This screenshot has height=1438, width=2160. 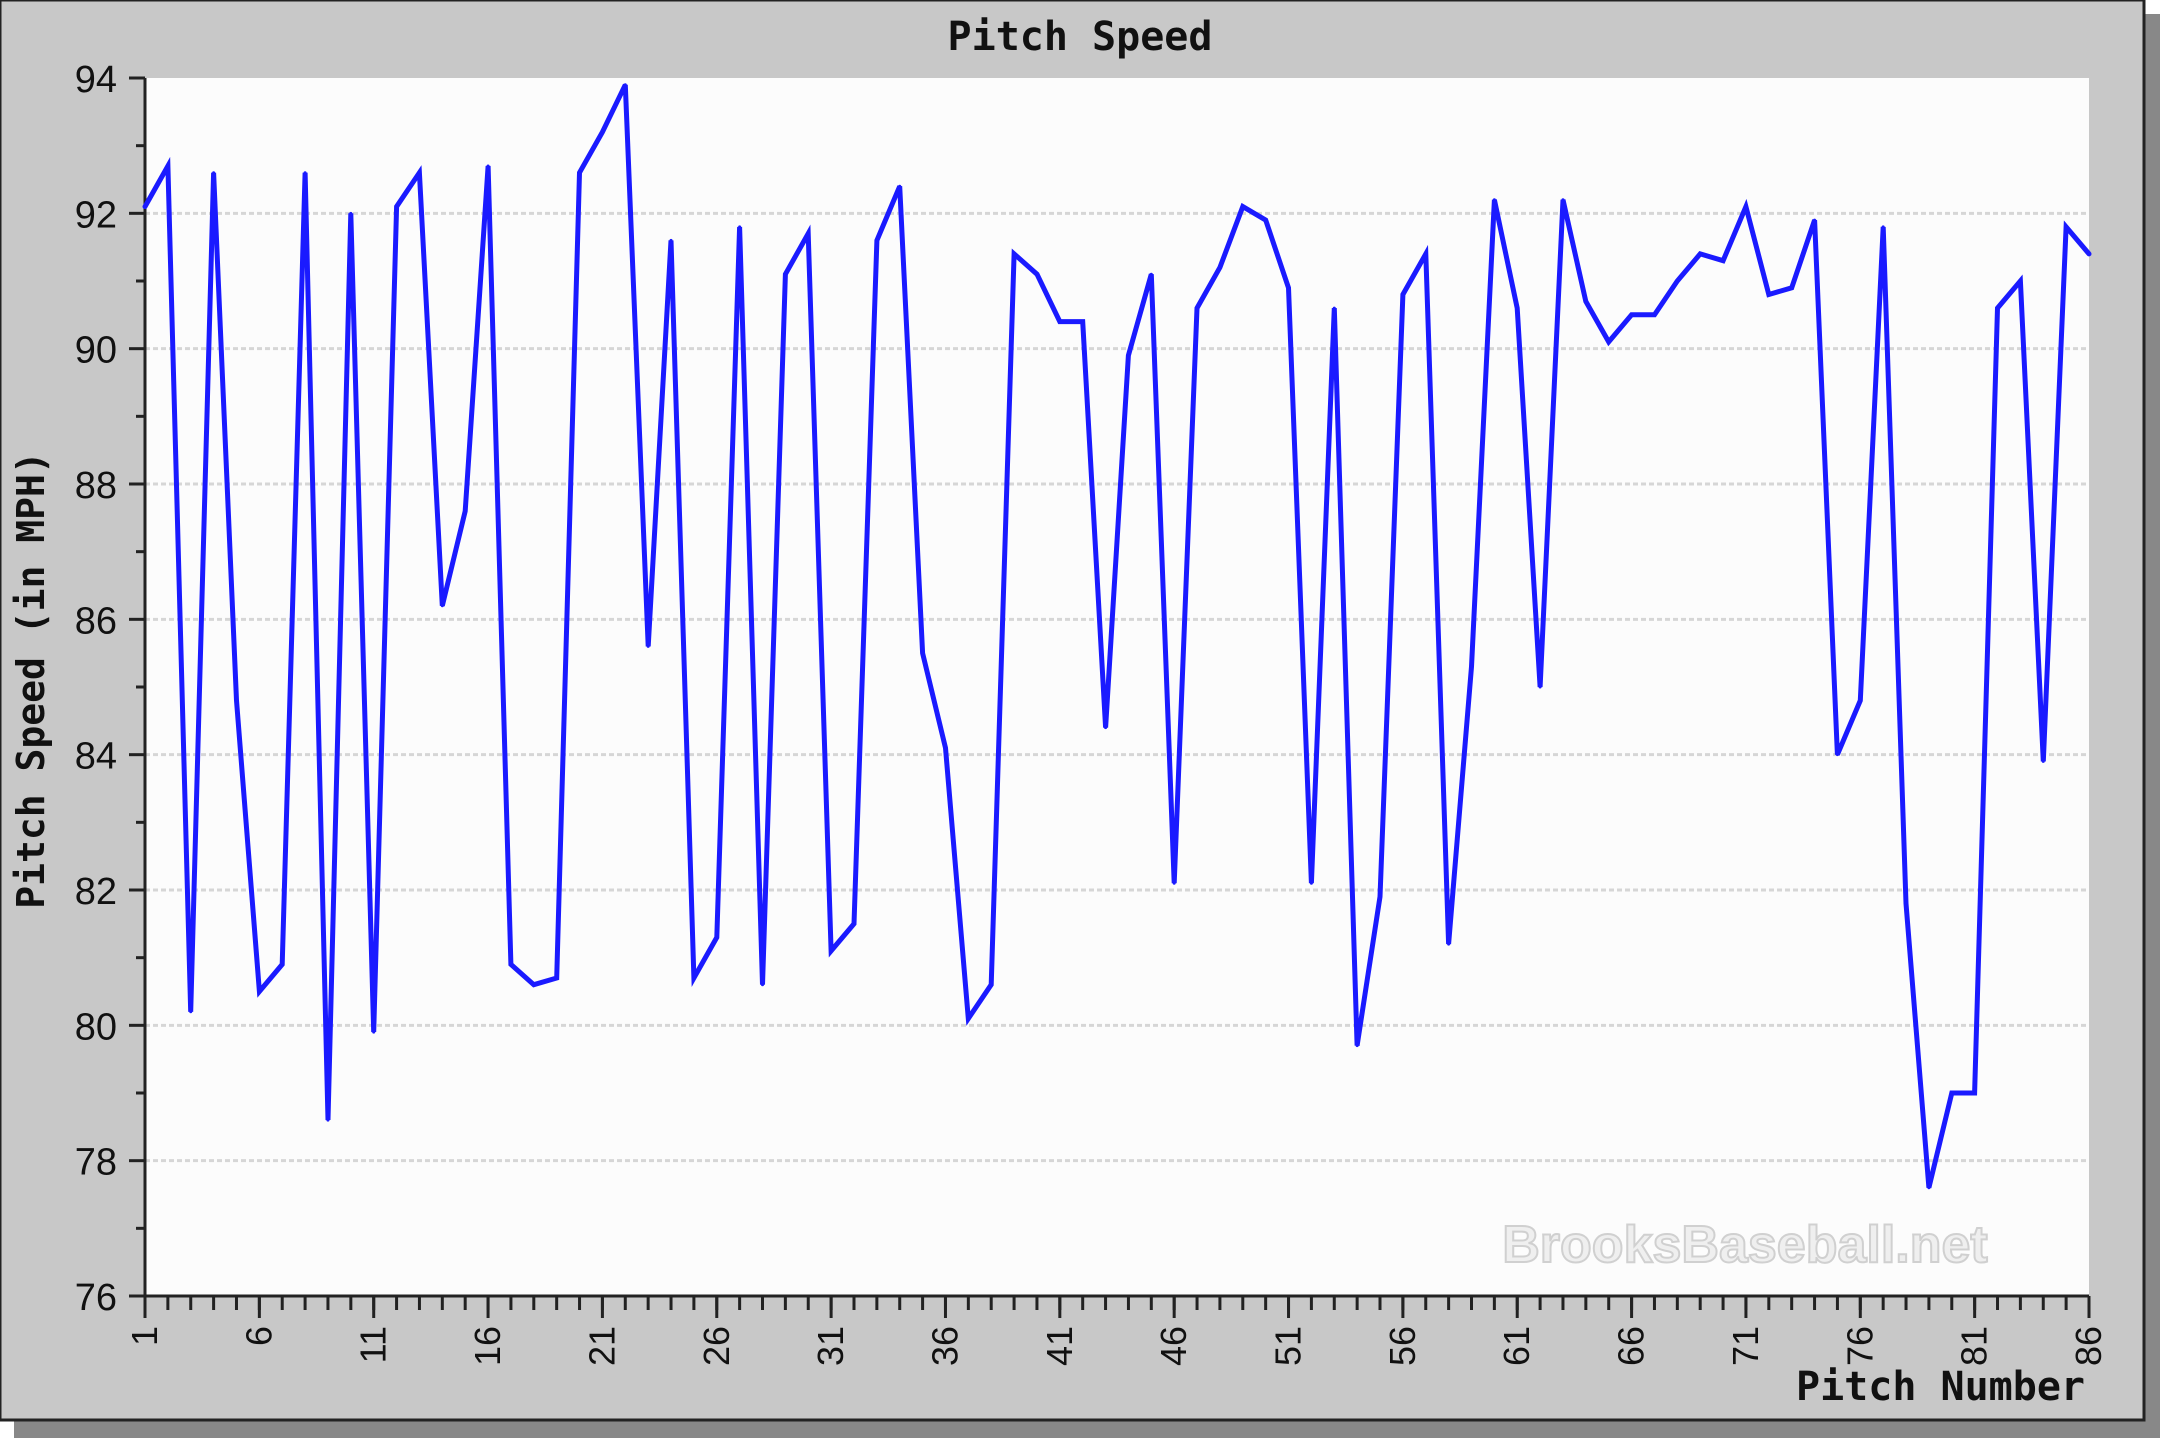 I want to click on y-axis-label: Pitch Speed (in MPH), so click(x=31, y=680).